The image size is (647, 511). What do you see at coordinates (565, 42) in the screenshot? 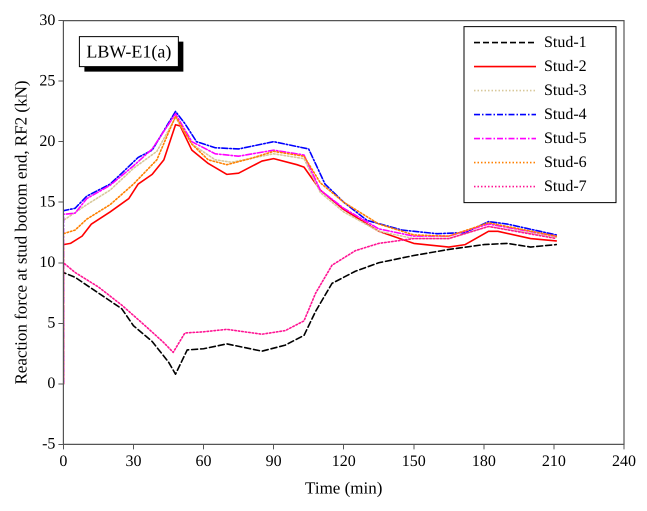
I see `legend-label: Stud-1` at bounding box center [565, 42].